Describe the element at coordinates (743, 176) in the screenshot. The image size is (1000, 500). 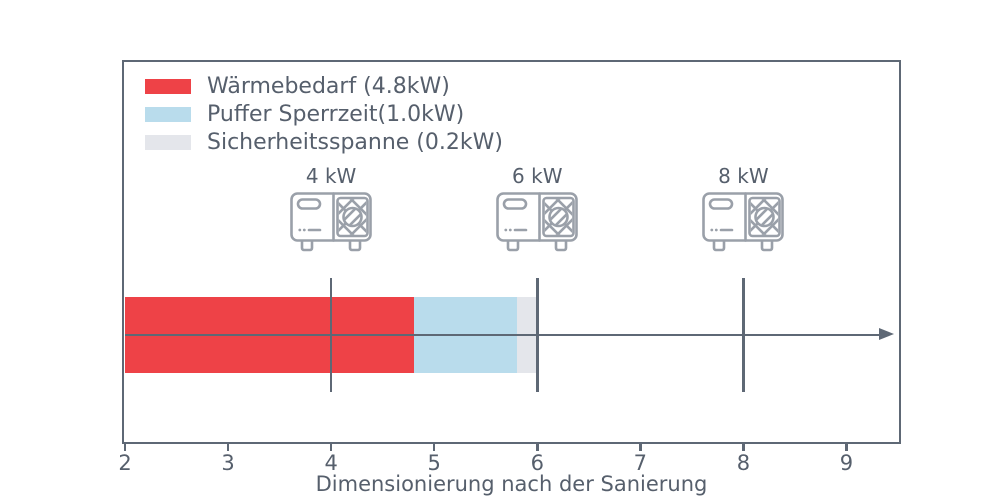
I see `heat-pump-size-label: 8 kW` at that location.